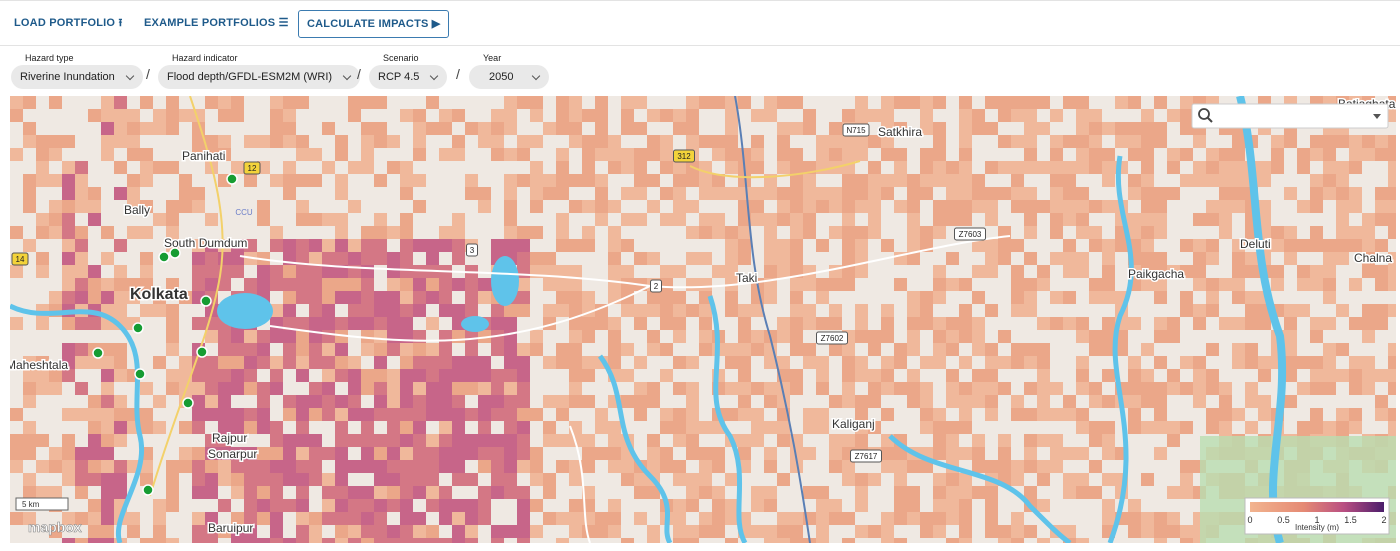 The image size is (1400, 551). What do you see at coordinates (165, 334) in the screenshot?
I see `assets` at bounding box center [165, 334].